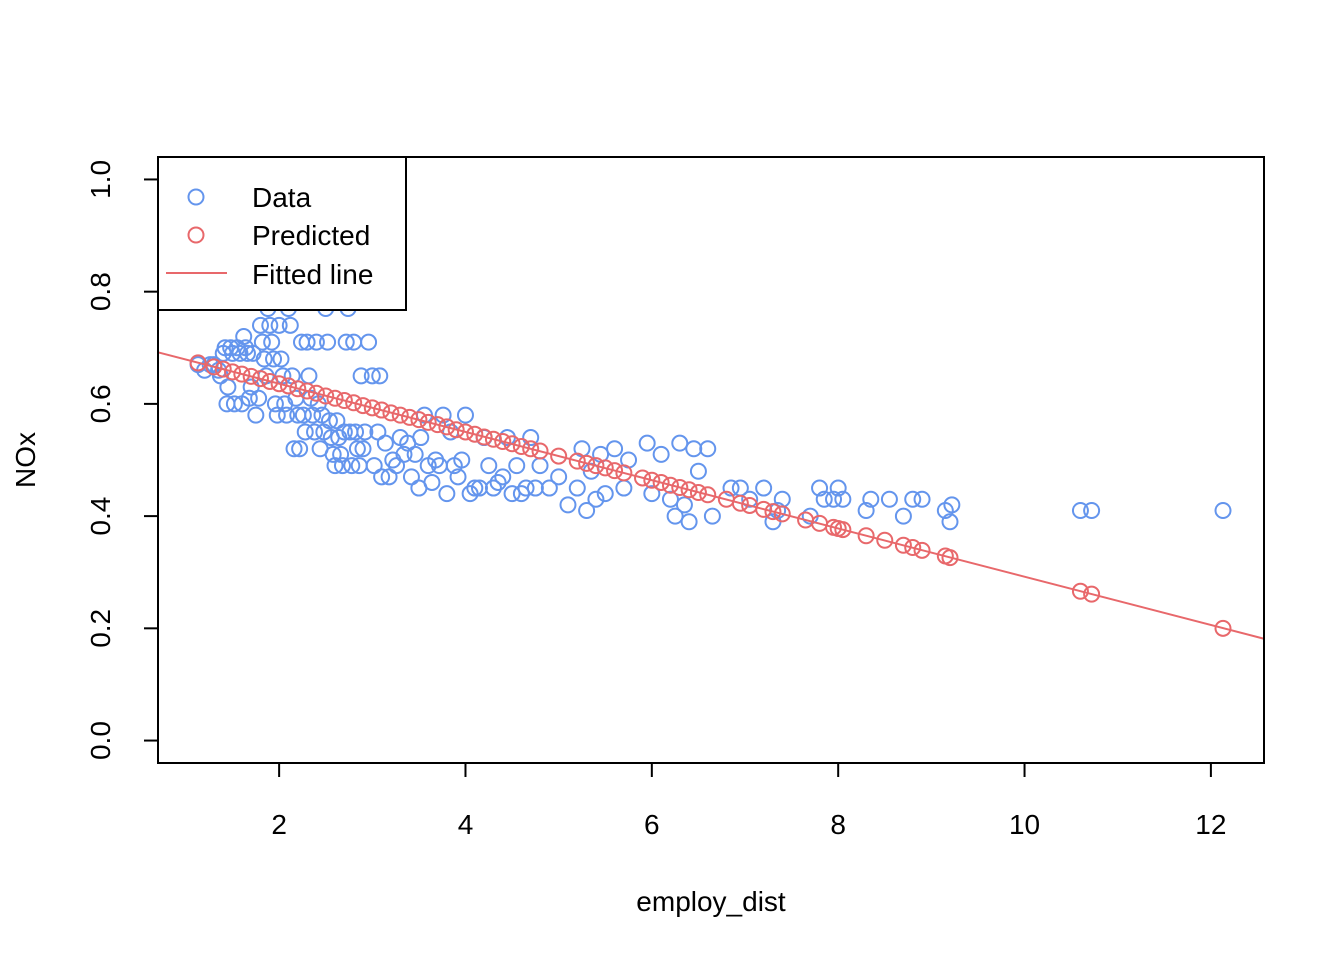 This screenshot has width=1344, height=960. Describe the element at coordinates (1024, 824) in the screenshot. I see `x-tick-label: 10` at that location.